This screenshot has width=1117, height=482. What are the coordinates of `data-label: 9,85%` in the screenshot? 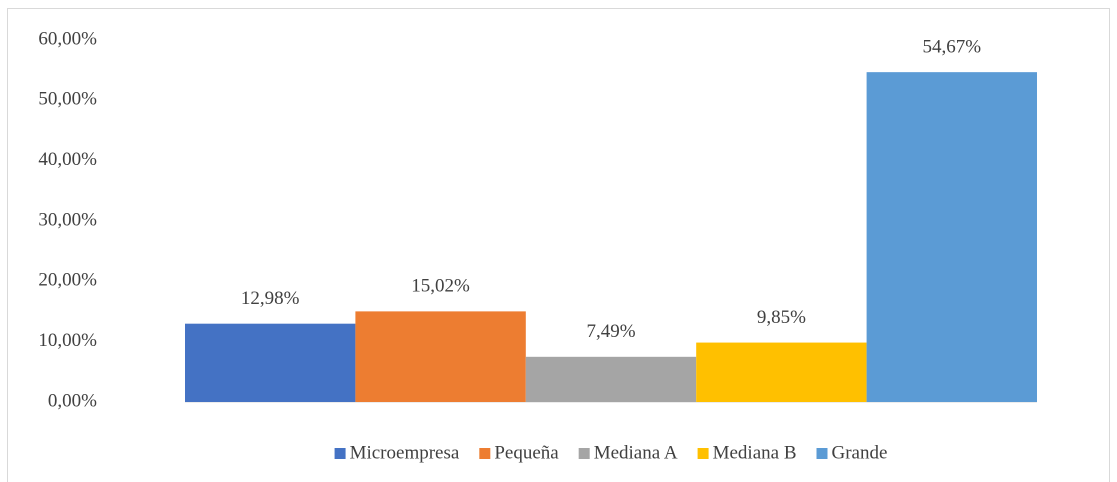 It's located at (781, 317).